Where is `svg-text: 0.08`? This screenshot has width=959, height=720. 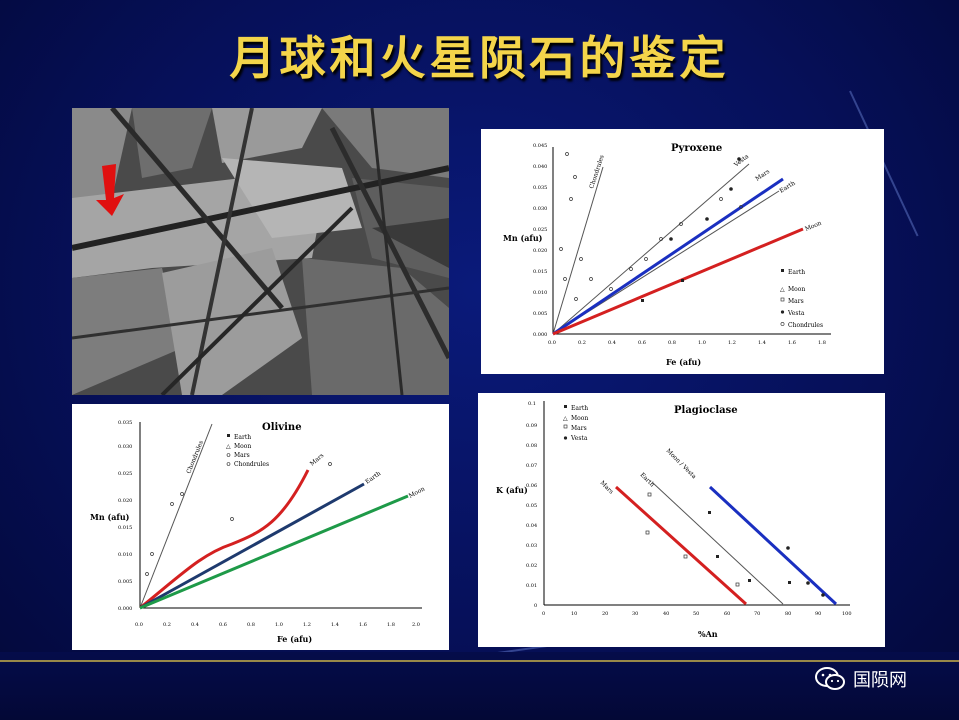 svg-text: 0.08 is located at coordinates (531, 446).